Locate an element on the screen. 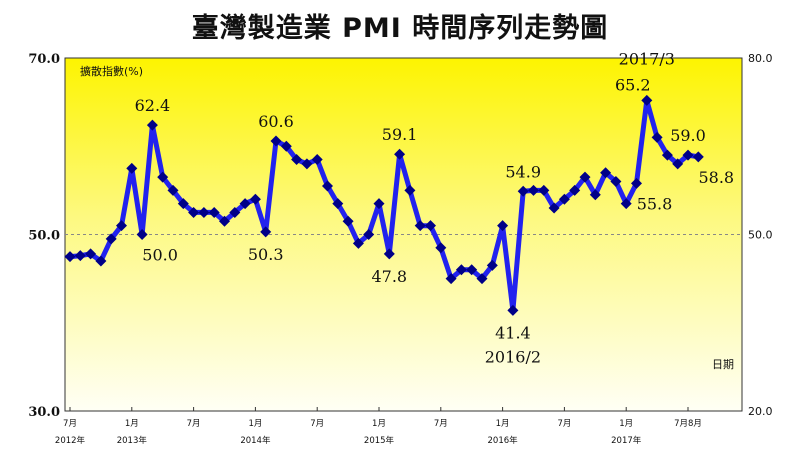 The height and width of the screenshot is (450, 800). data-label: 59.1 is located at coordinates (400, 134).